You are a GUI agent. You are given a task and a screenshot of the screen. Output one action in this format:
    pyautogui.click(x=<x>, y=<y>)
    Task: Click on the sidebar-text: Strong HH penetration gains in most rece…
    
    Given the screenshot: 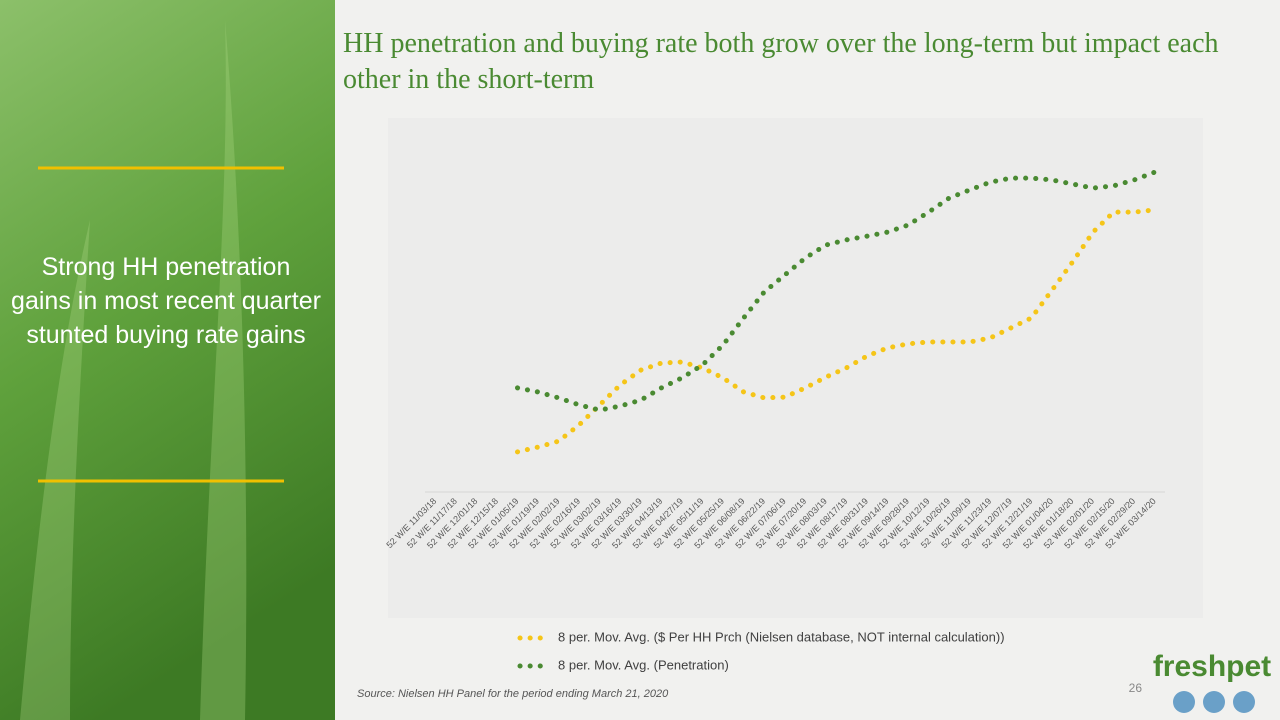 What is the action you would take?
    pyautogui.click(x=166, y=301)
    